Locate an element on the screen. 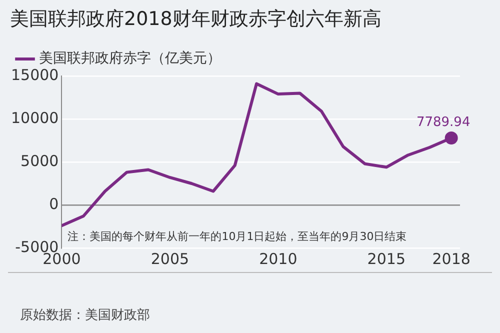 The image size is (500, 333). y-tick-label: 0 is located at coordinates (54, 203).